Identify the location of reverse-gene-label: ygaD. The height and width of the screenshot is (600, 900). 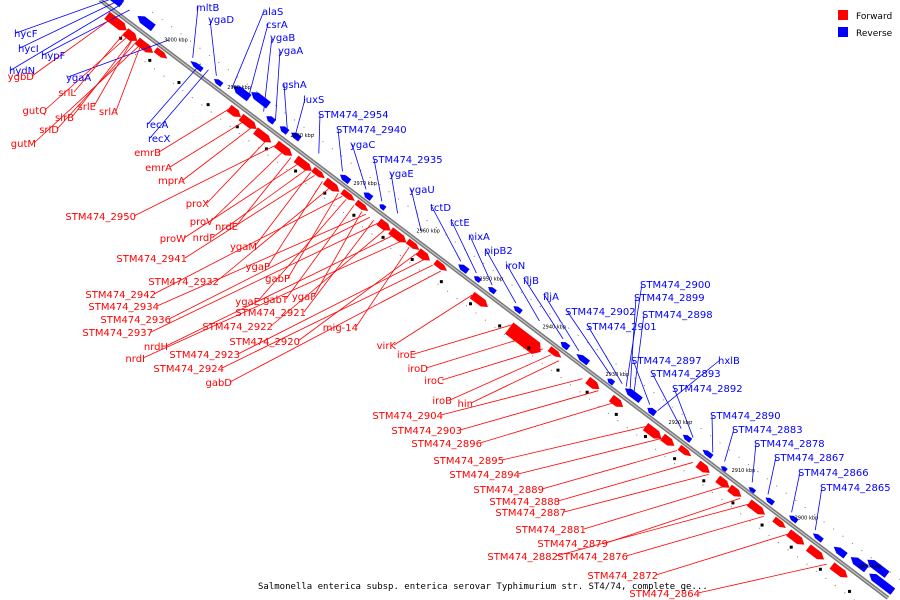
(221, 20).